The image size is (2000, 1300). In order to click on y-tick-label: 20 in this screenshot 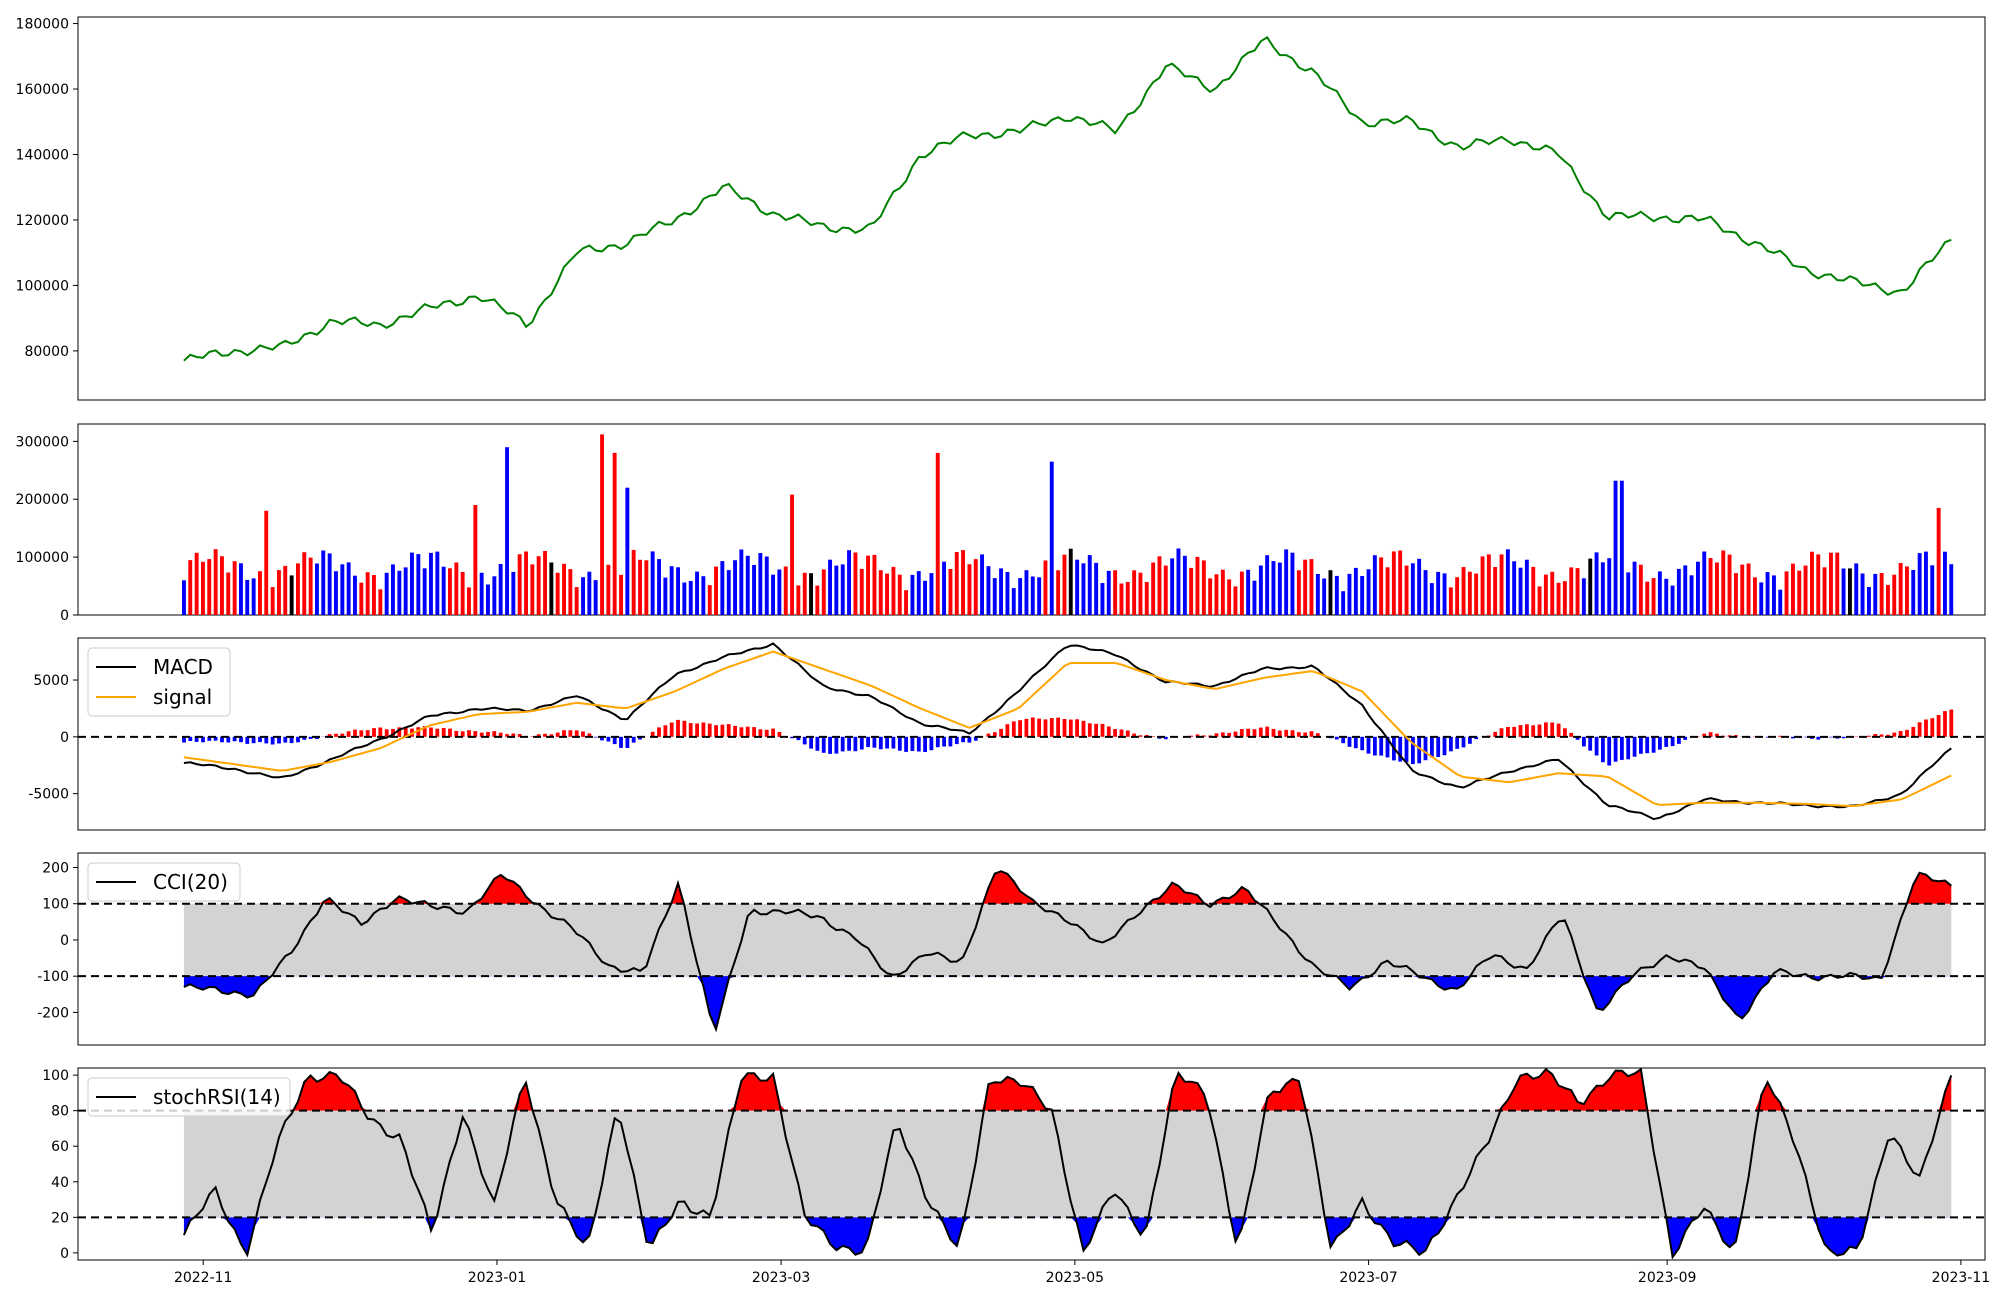, I will do `click(60, 1218)`.